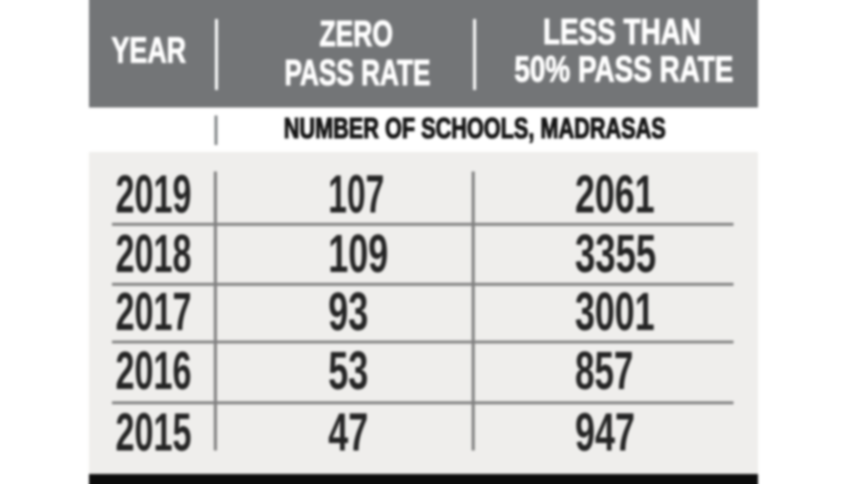 This screenshot has width=860, height=484. What do you see at coordinates (604, 371) in the screenshot?
I see `svg-text: 857` at bounding box center [604, 371].